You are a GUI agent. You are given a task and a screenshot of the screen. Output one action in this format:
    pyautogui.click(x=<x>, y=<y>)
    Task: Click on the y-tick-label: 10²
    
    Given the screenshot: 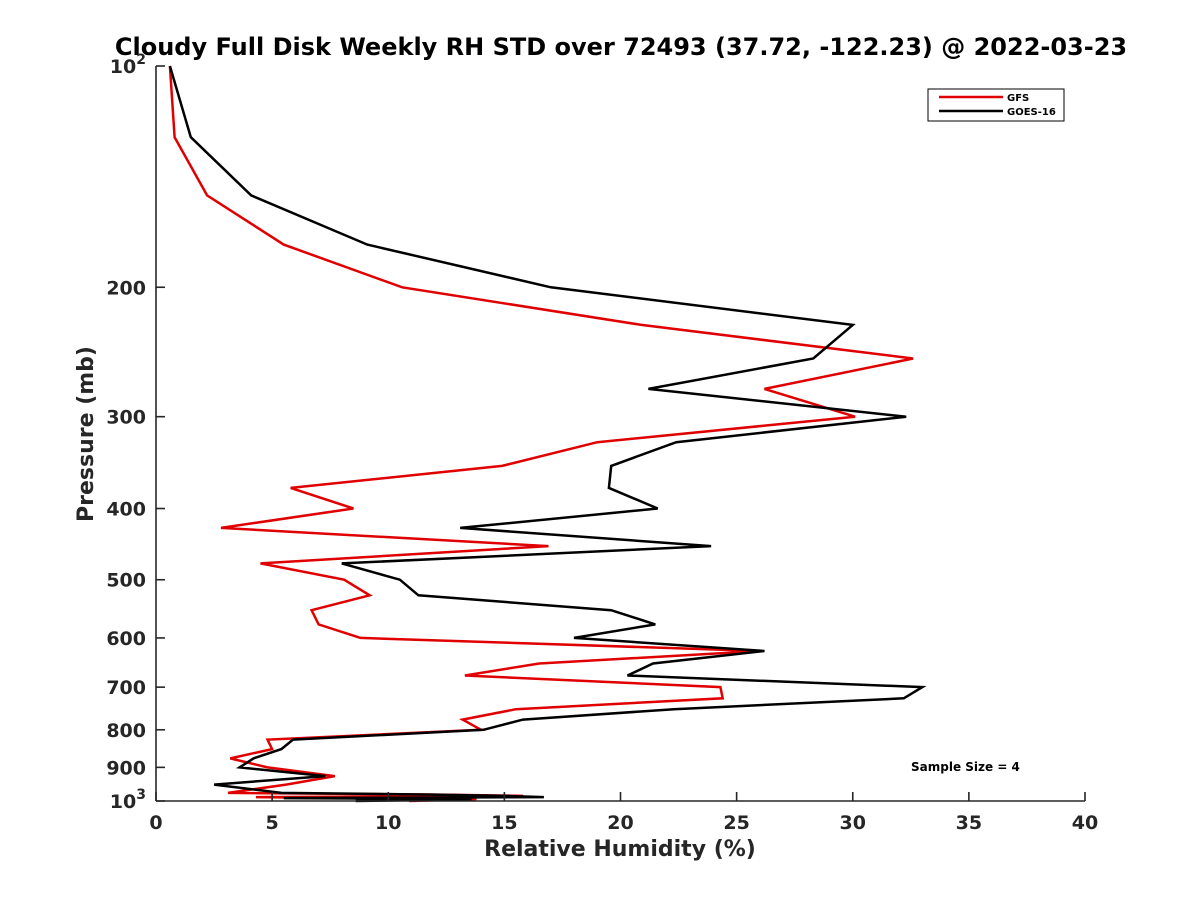 What is the action you would take?
    pyautogui.click(x=128, y=65)
    